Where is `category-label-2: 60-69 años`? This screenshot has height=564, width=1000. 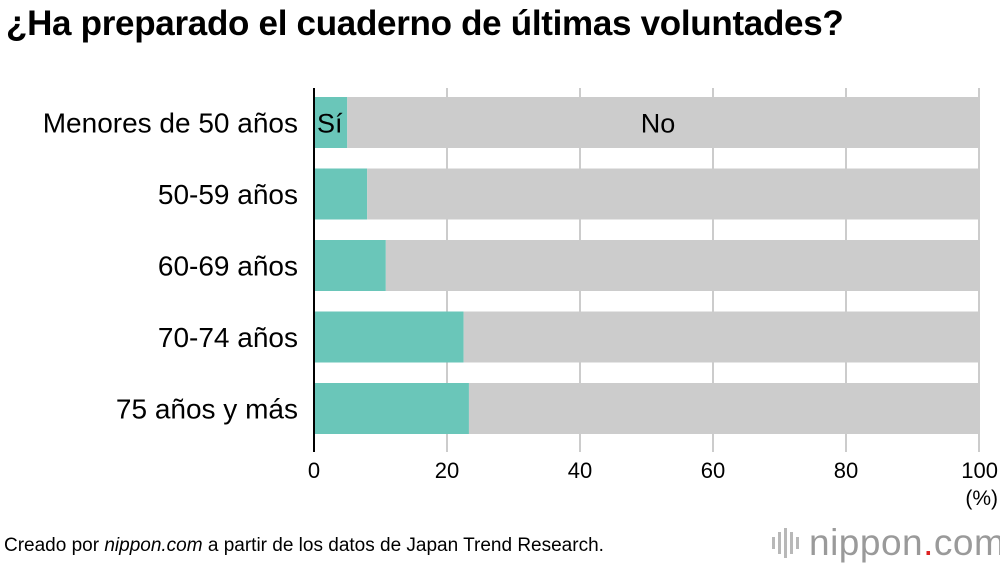 category-label-2: 60-69 años is located at coordinates (228, 266).